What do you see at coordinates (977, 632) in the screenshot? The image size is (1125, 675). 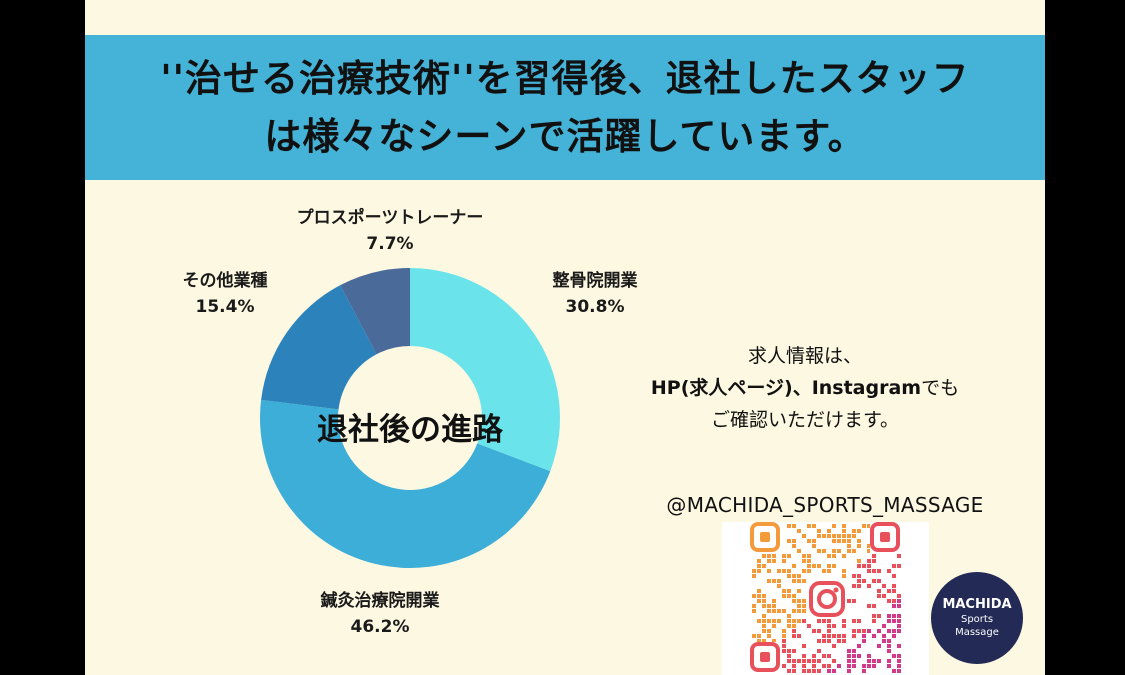 I see `logo-line-3: Massage` at bounding box center [977, 632].